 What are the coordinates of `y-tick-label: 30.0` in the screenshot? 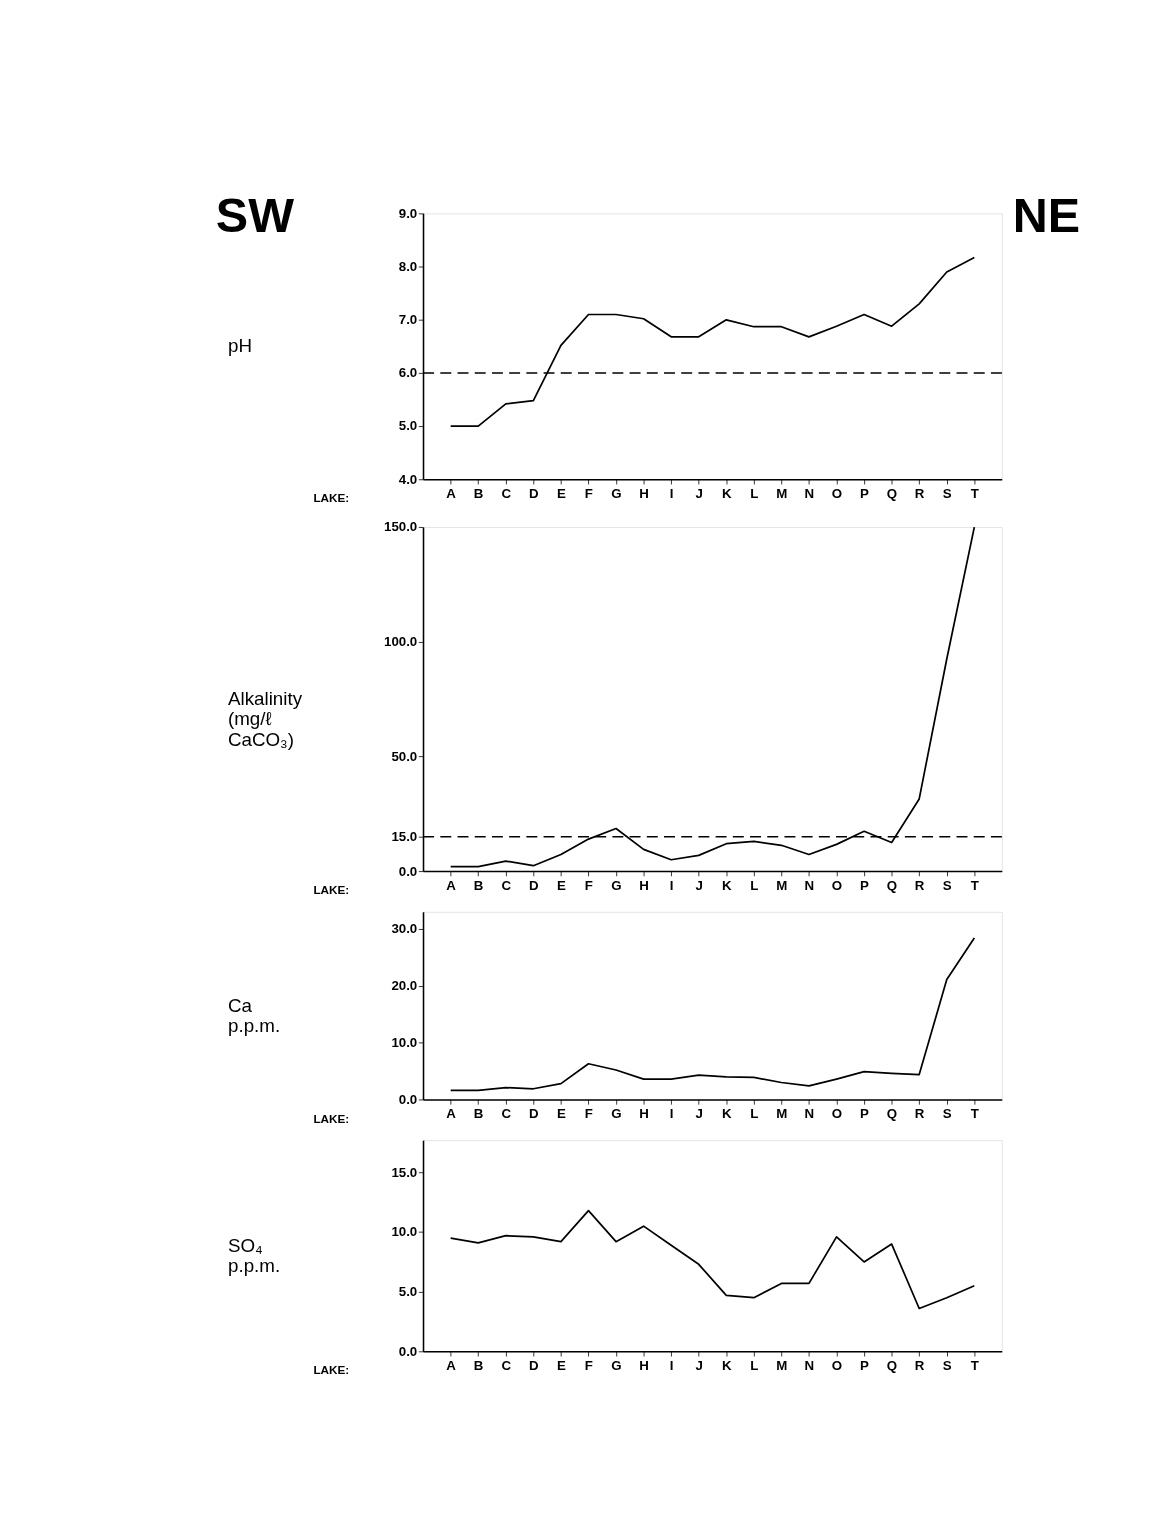 It's located at (404, 929).